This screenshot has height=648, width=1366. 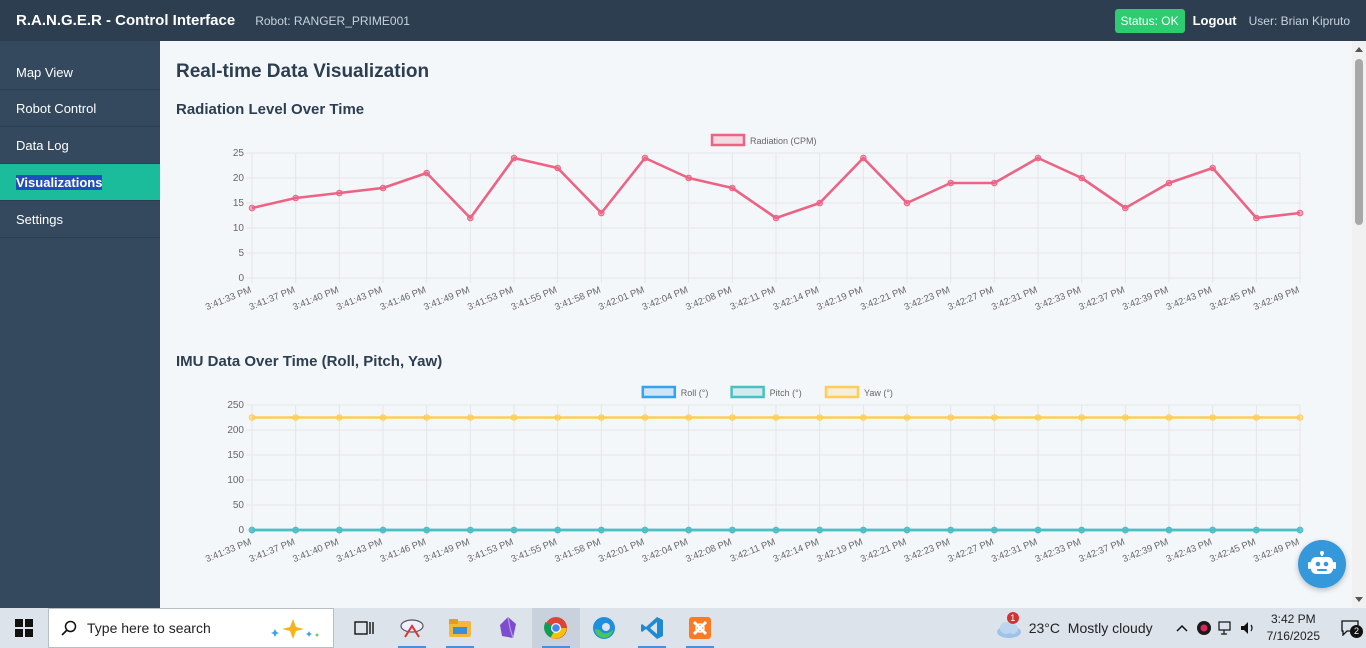 I want to click on sidebar-item-map-view: Map View, so click(x=80, y=65).